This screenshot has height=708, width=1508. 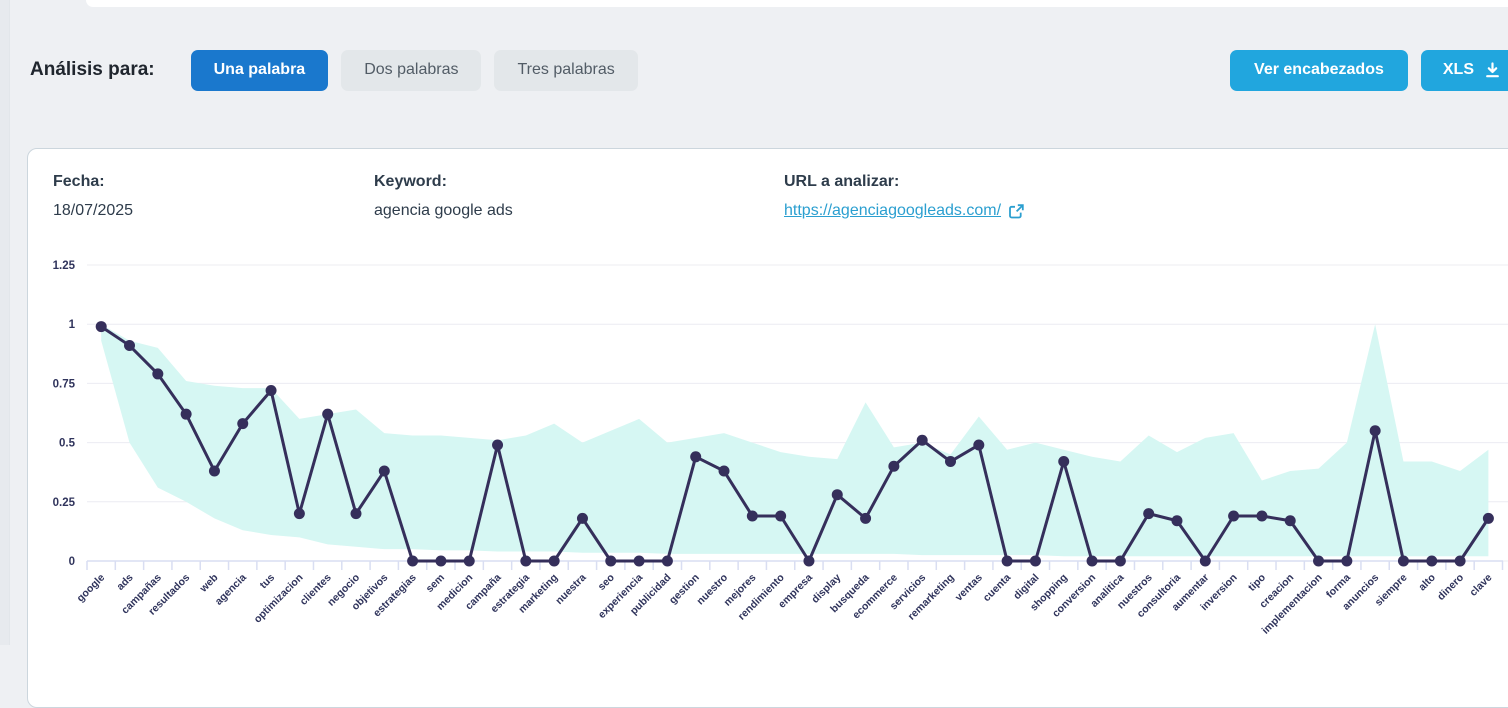 What do you see at coordinates (443, 210) in the screenshot?
I see `keyword-value: agencia google ads` at bounding box center [443, 210].